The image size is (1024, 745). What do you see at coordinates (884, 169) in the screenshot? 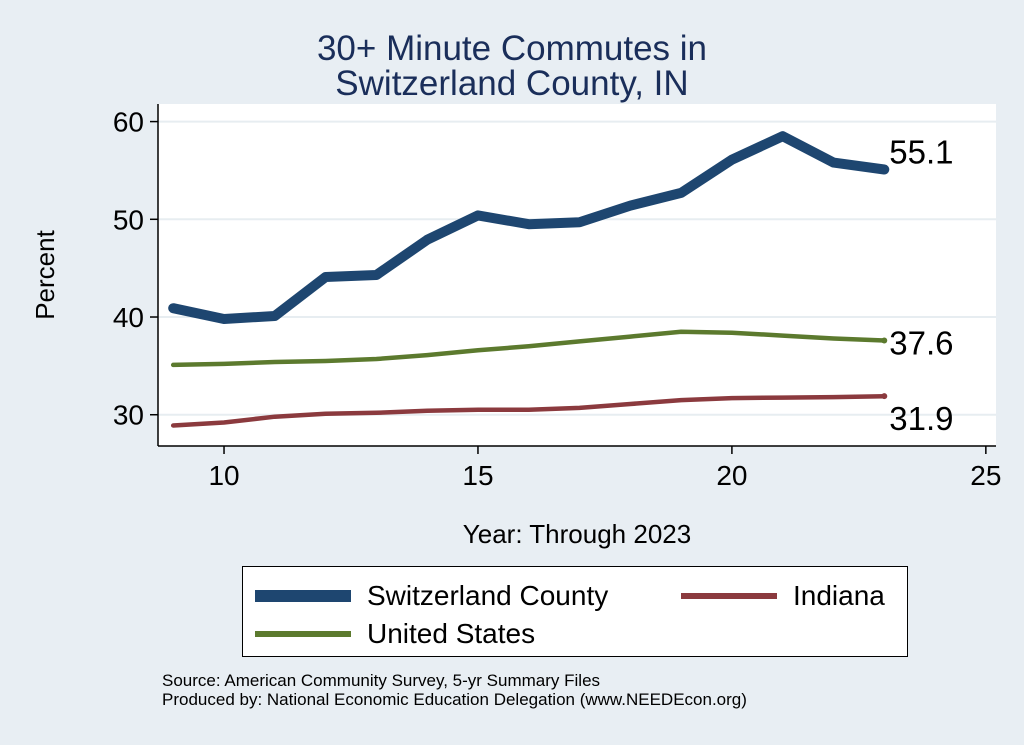
I see `series-end-marker-switzerland-county` at bounding box center [884, 169].